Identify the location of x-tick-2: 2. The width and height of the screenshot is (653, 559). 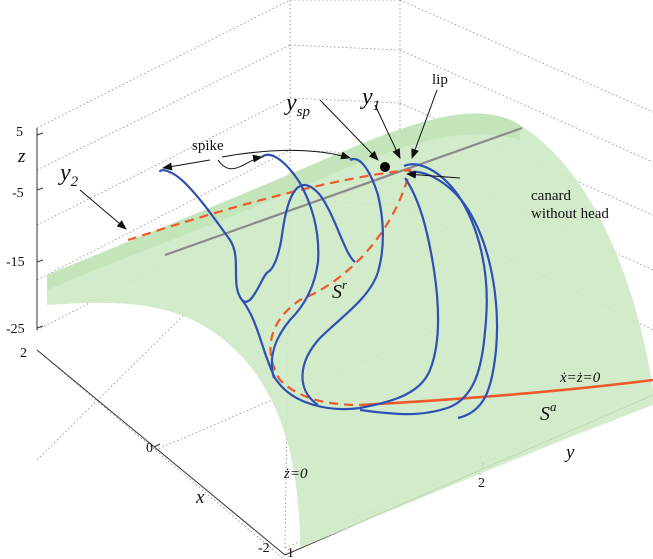
(23, 353).